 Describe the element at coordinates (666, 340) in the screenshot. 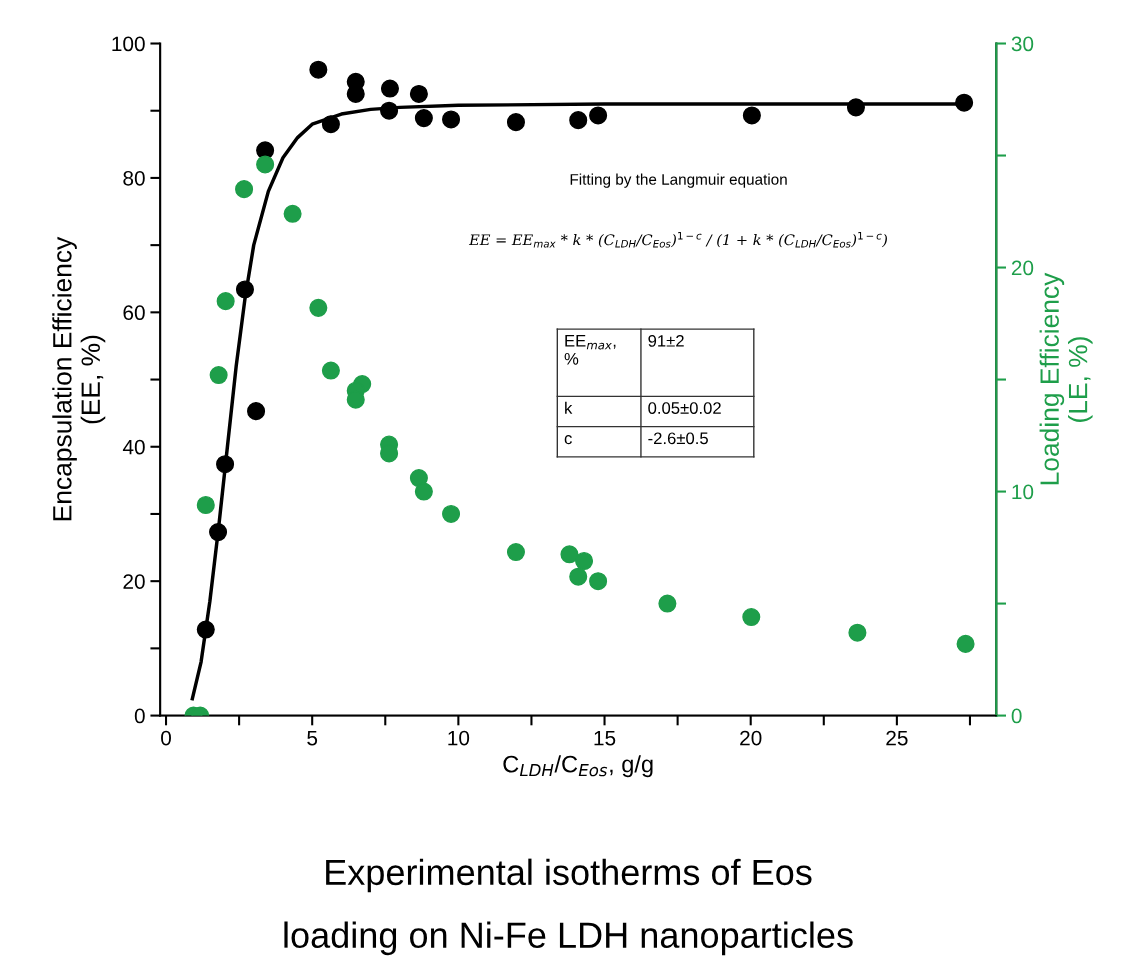

I see `annotation: 91±2` at that location.